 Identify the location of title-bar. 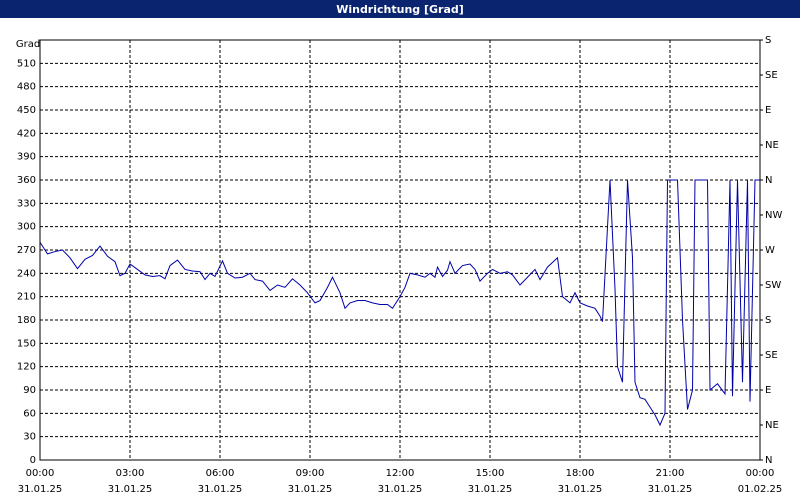
(400, 9).